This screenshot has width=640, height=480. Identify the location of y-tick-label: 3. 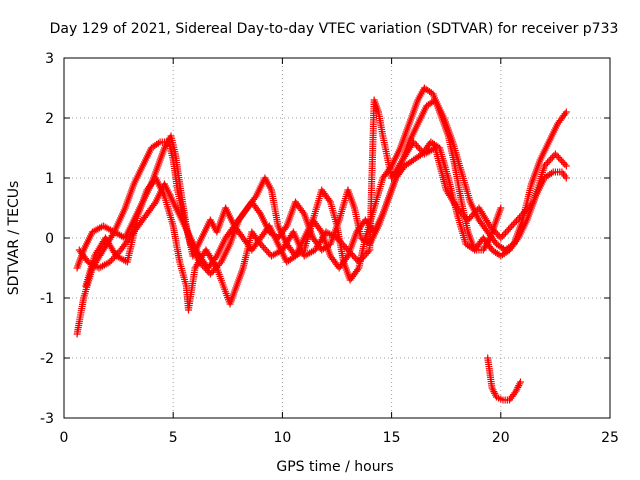
(49, 59).